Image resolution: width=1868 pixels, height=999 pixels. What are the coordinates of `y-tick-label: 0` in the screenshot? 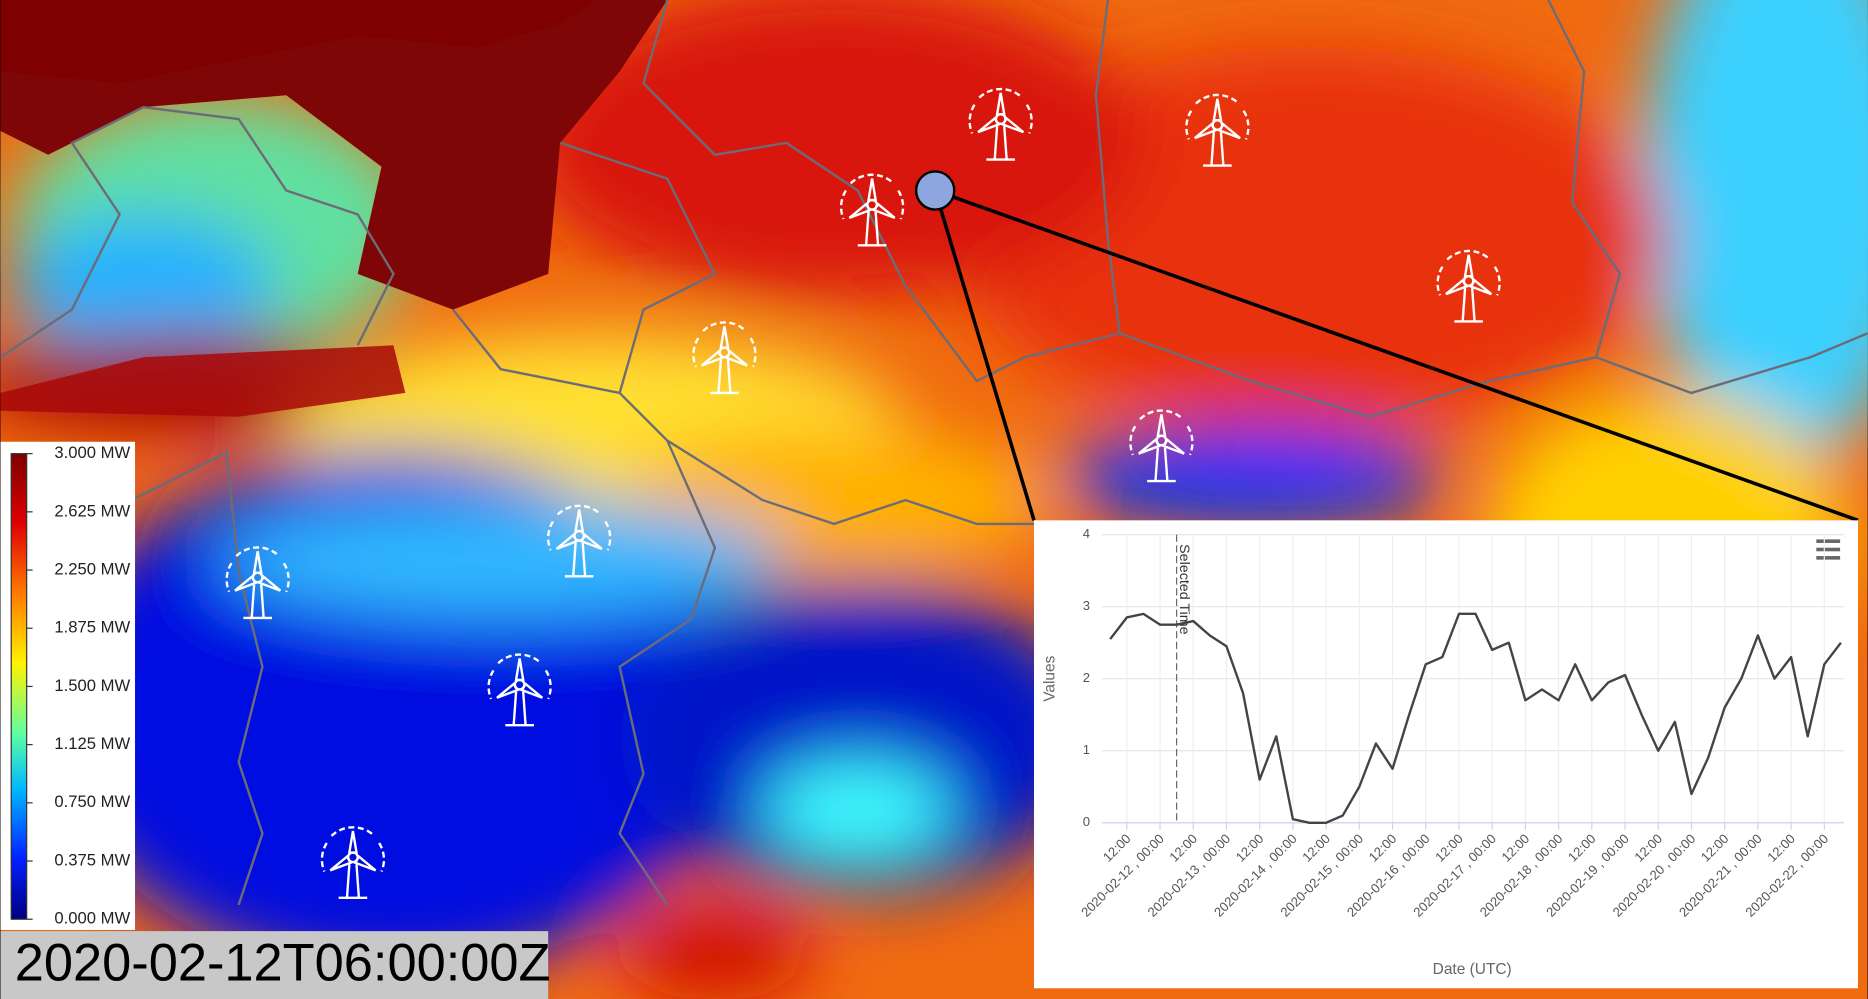 It's located at (1086, 821).